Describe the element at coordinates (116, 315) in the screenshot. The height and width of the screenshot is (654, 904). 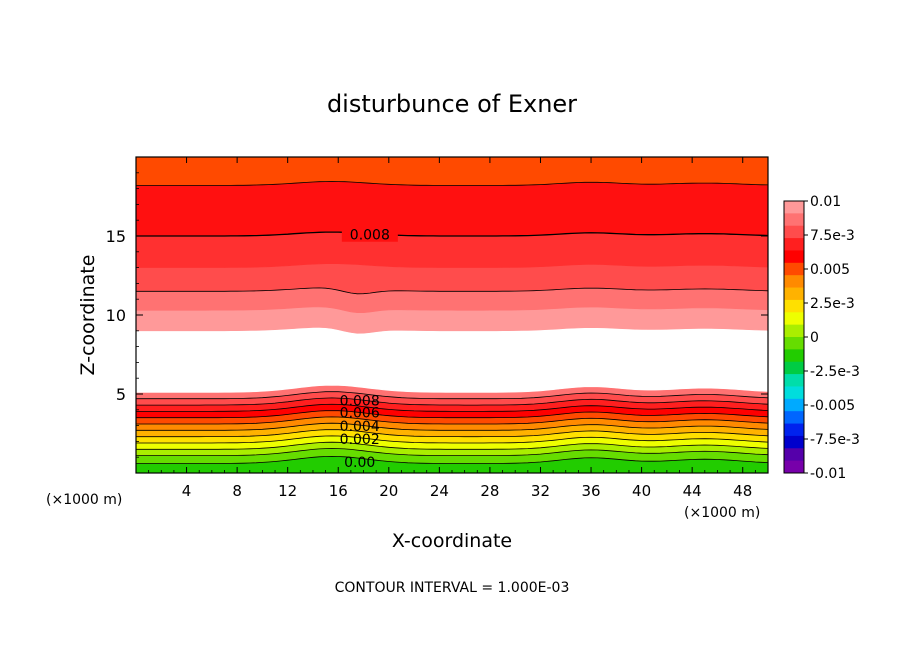
I see `y-tick-label: 10` at that location.